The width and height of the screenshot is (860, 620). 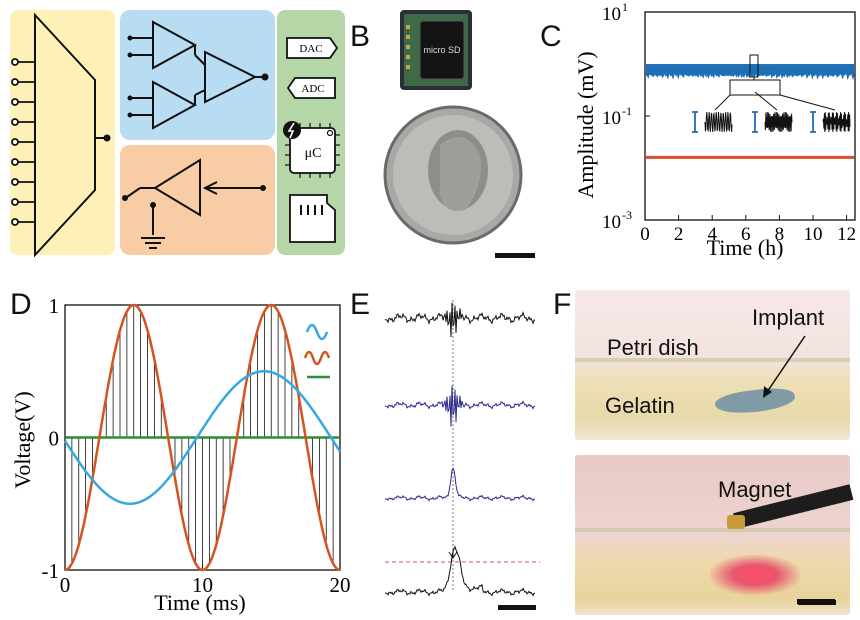 I want to click on f-photo-bottom, so click(x=714, y=535).